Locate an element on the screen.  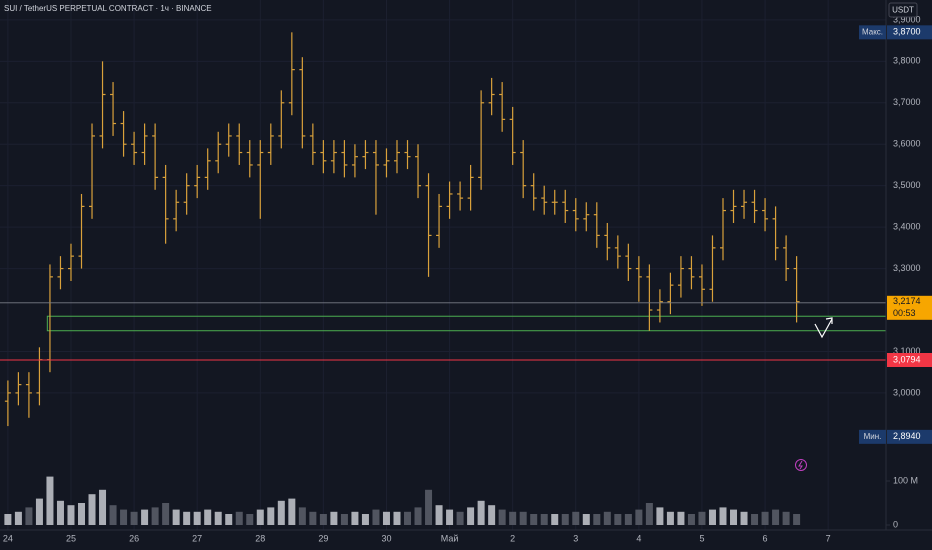
x-tick-label: 24 is located at coordinates (8, 538).